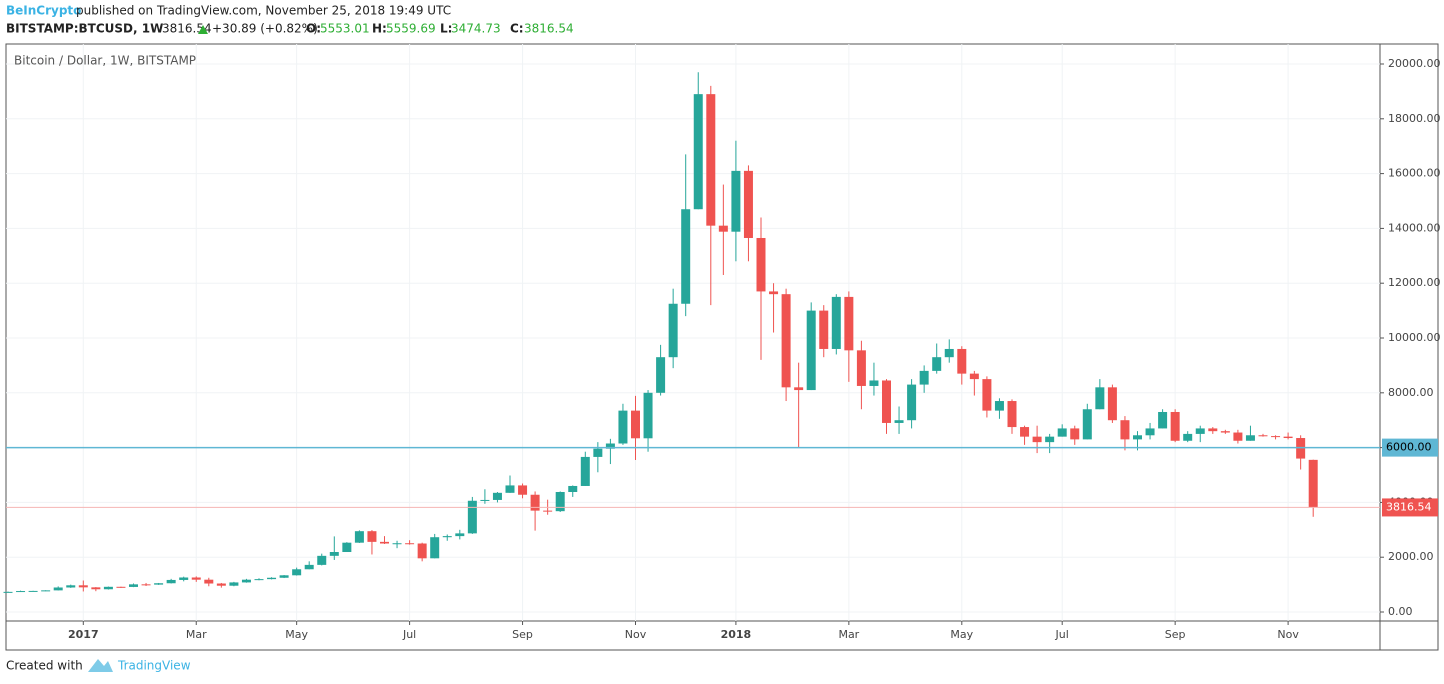 The width and height of the screenshot is (1444, 684). What do you see at coordinates (1414, 227) in the screenshot?
I see `y-tick-label: 14000.00` at bounding box center [1414, 227].